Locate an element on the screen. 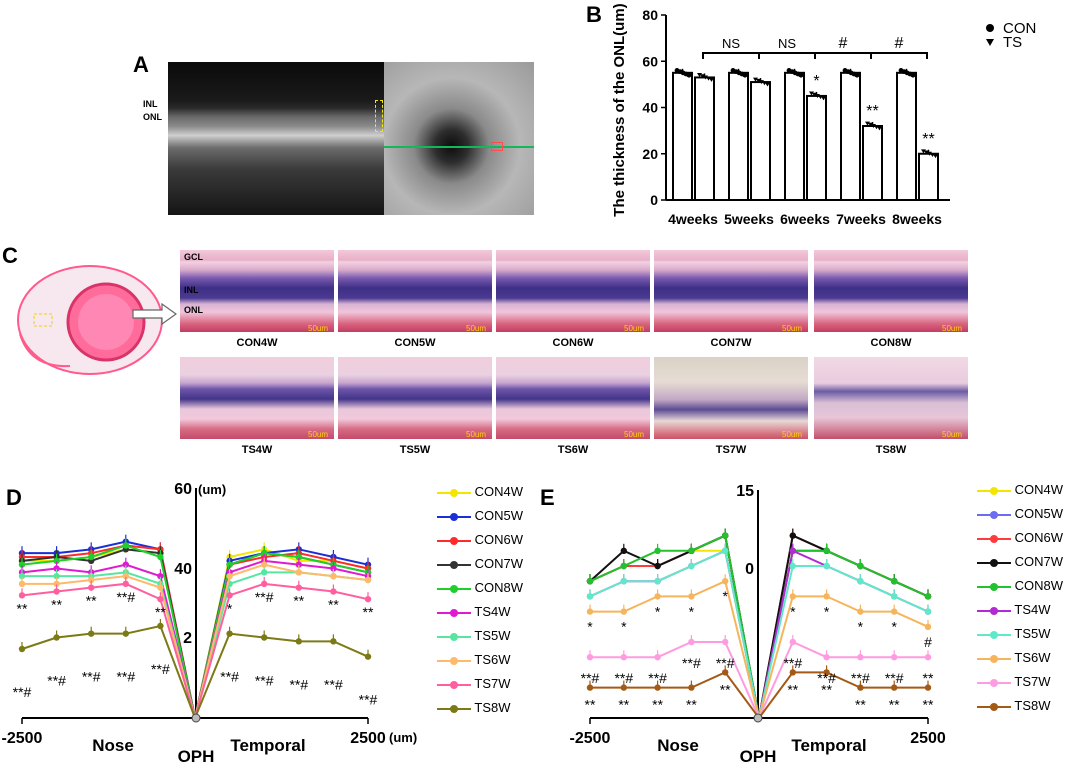 The width and height of the screenshot is (1072, 766). histo-onl-label: ONL is located at coordinates (193, 310).